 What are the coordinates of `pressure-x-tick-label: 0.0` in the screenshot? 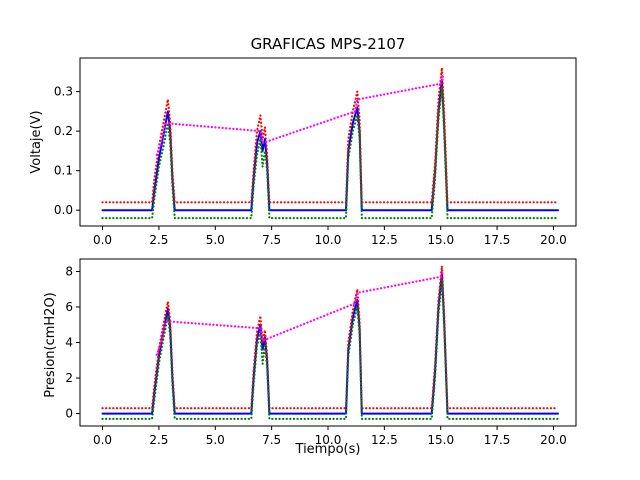 It's located at (102, 440).